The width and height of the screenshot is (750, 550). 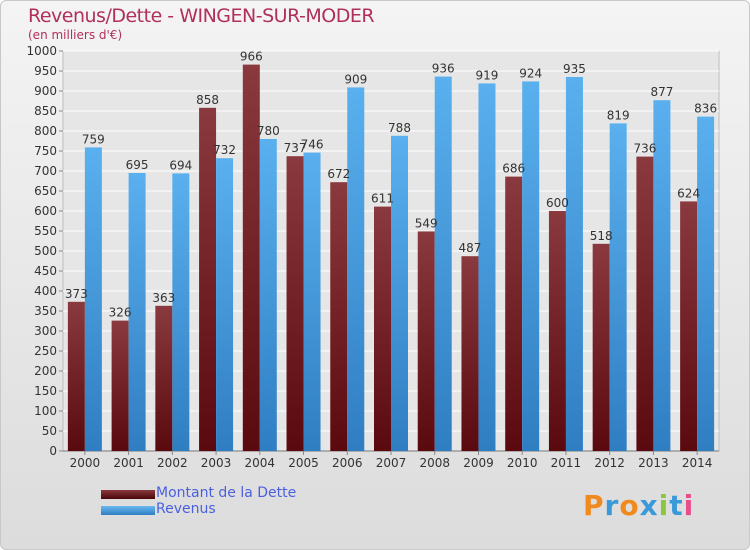 What do you see at coordinates (618, 115) in the screenshot?
I see `data-label-revenus: 819` at bounding box center [618, 115].